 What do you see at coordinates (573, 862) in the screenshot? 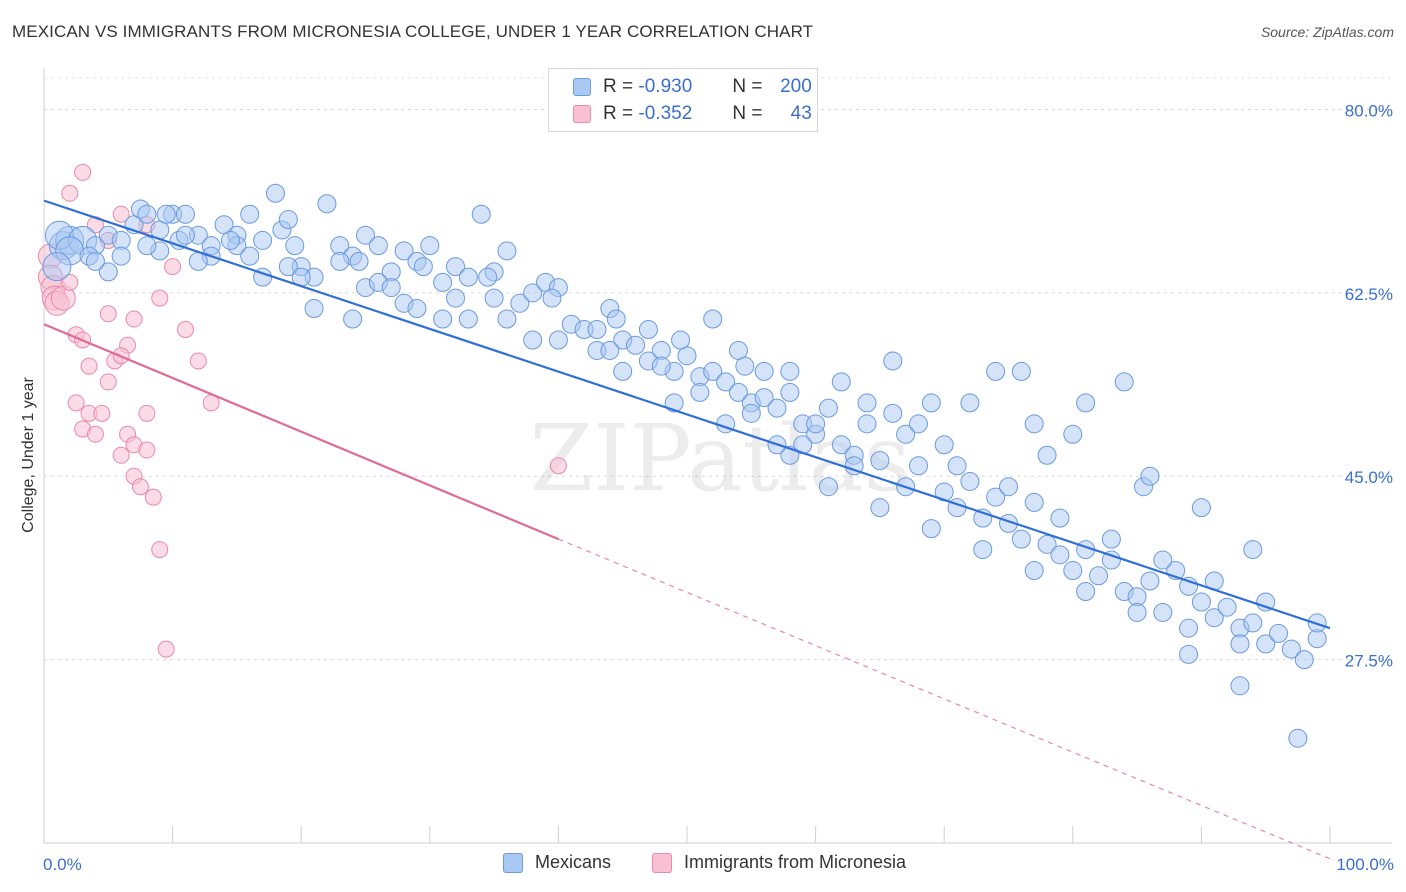
I see `bottom-legend-label: Mexicans` at bounding box center [573, 862].